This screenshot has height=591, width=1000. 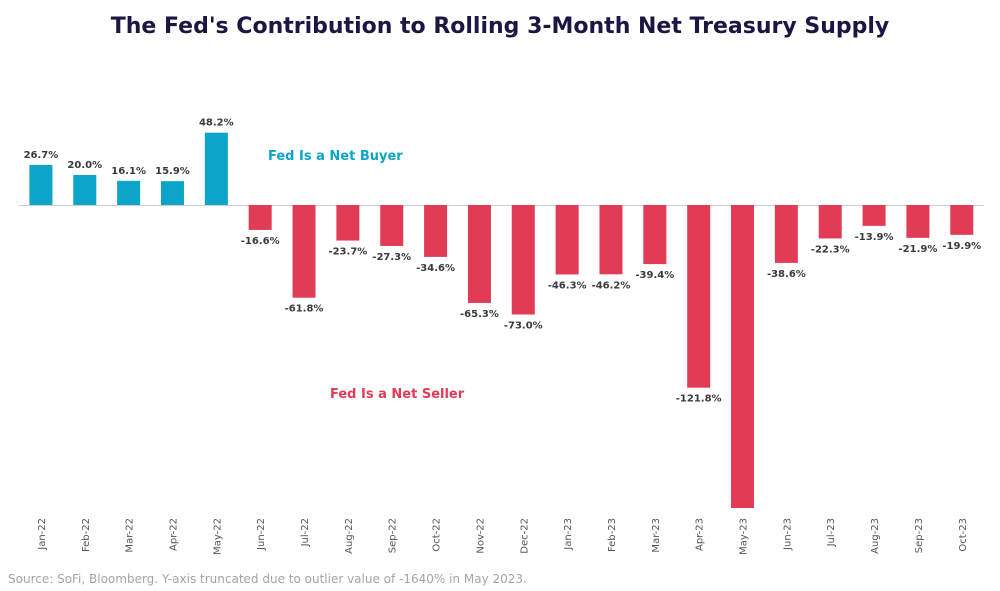 What do you see at coordinates (744, 536) in the screenshot?
I see `x-tick-label: May-23` at bounding box center [744, 536].